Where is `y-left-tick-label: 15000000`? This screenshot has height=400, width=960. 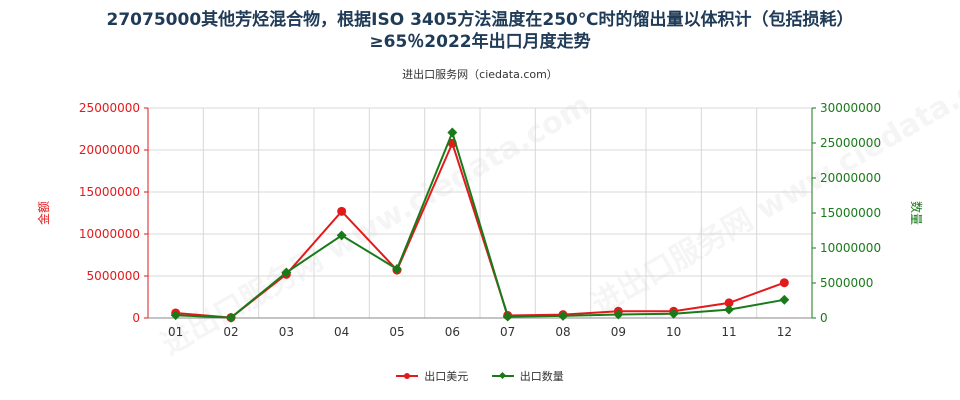 y-left-tick-label: 15000000 is located at coordinates (109, 192).